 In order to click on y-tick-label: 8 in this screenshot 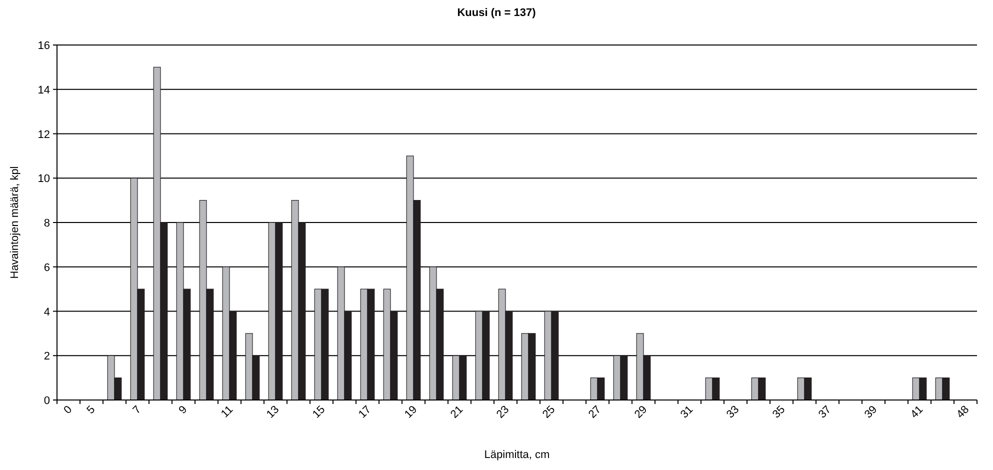, I will do `click(47, 224)`.